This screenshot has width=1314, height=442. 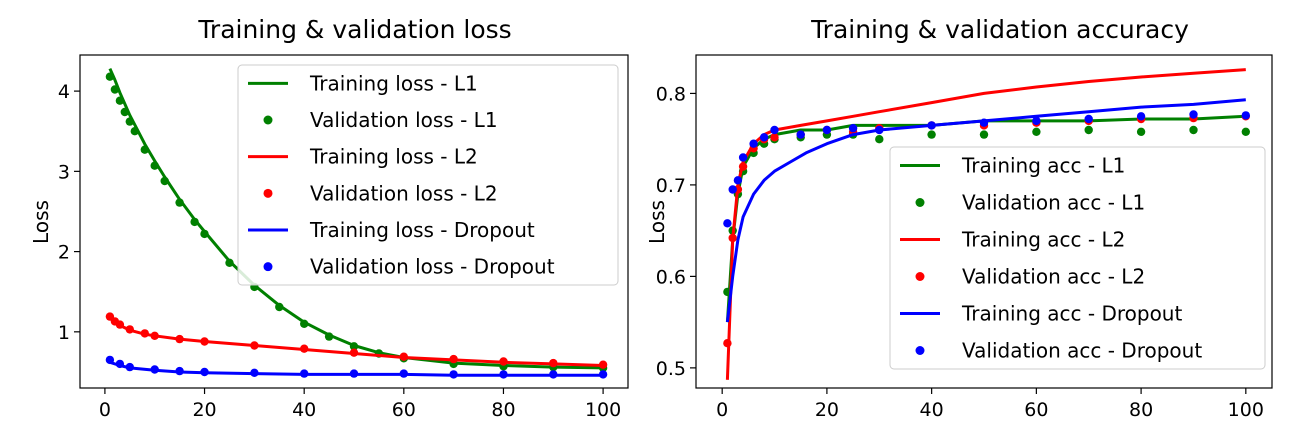 I want to click on loss-legend-label: Training loss - L2, so click(x=393, y=157).